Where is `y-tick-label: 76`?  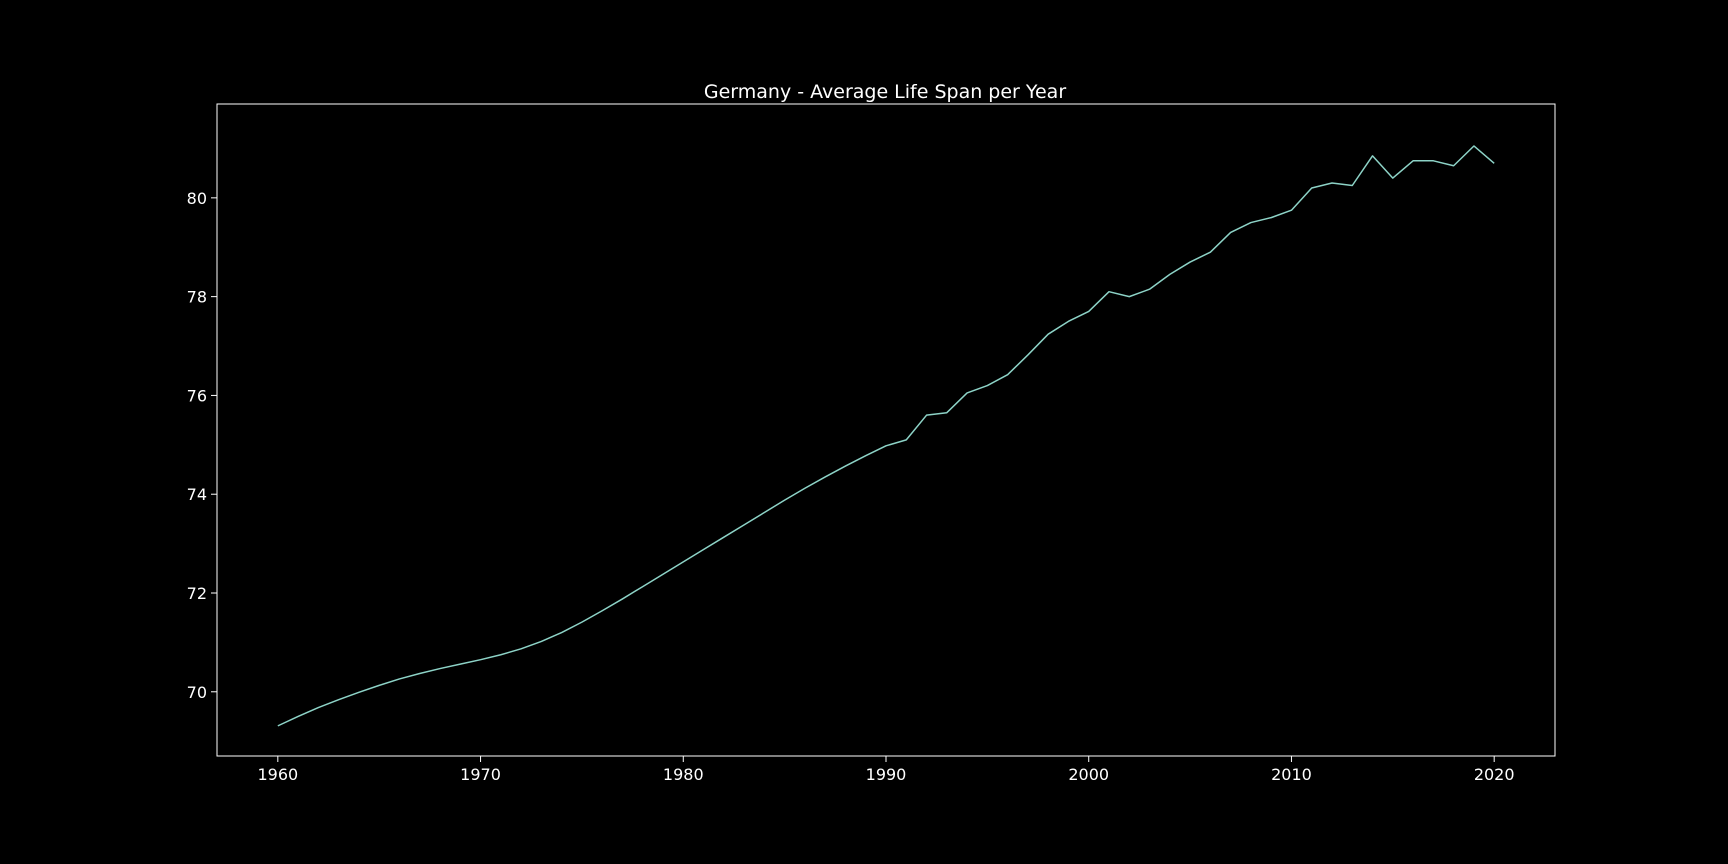 y-tick-label: 76 is located at coordinates (197, 395).